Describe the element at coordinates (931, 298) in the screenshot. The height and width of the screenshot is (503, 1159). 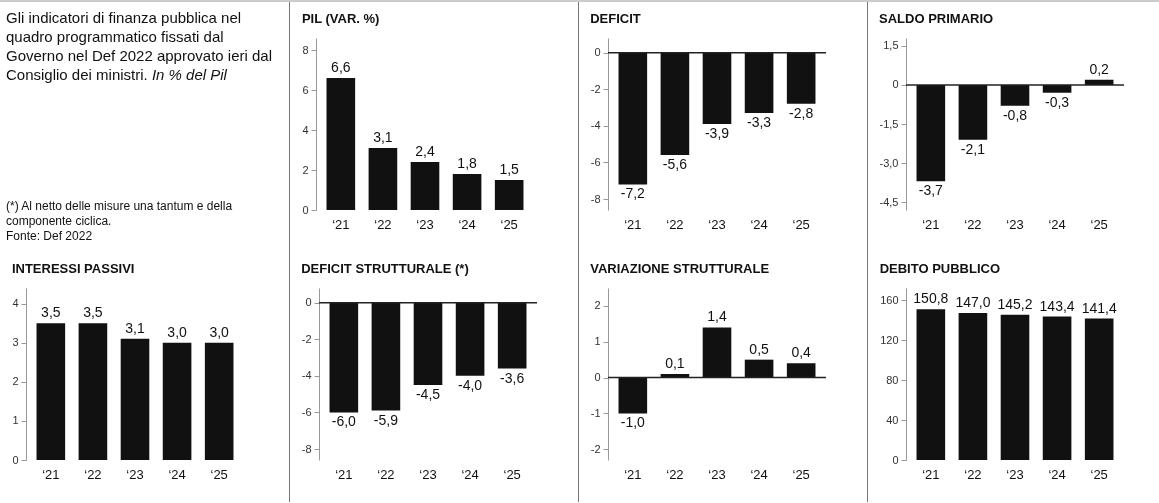
I see `data-label: 150,8` at that location.